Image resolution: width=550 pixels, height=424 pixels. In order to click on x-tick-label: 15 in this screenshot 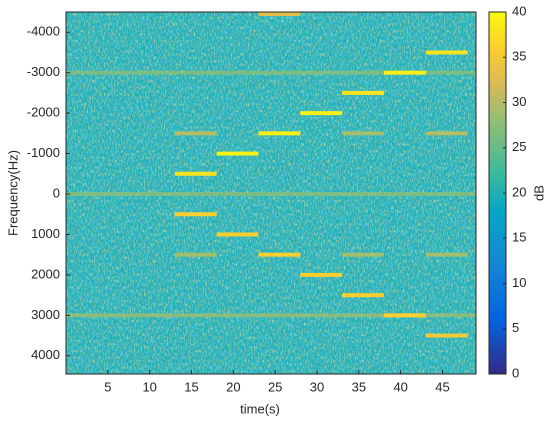, I will do `click(191, 386)`.